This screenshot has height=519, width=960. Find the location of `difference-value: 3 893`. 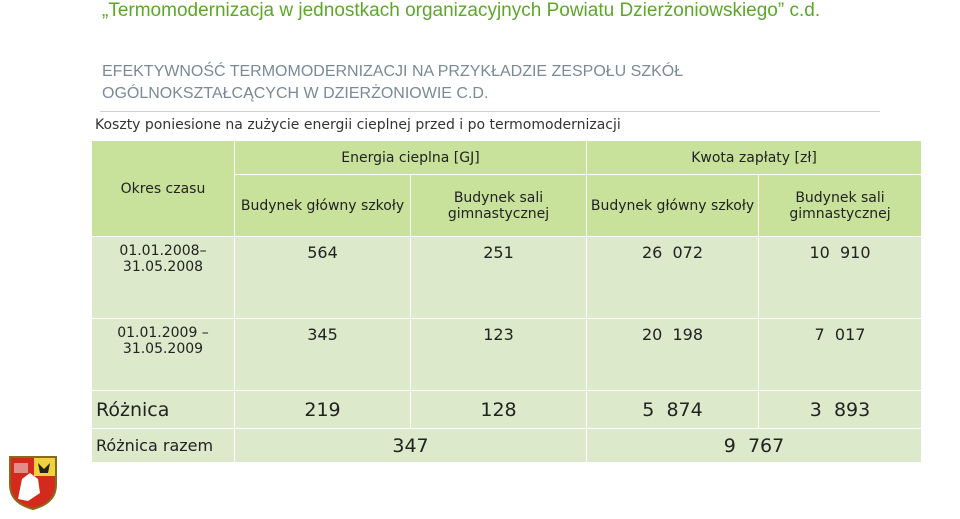

difference-value: 3 893 is located at coordinates (840, 409).